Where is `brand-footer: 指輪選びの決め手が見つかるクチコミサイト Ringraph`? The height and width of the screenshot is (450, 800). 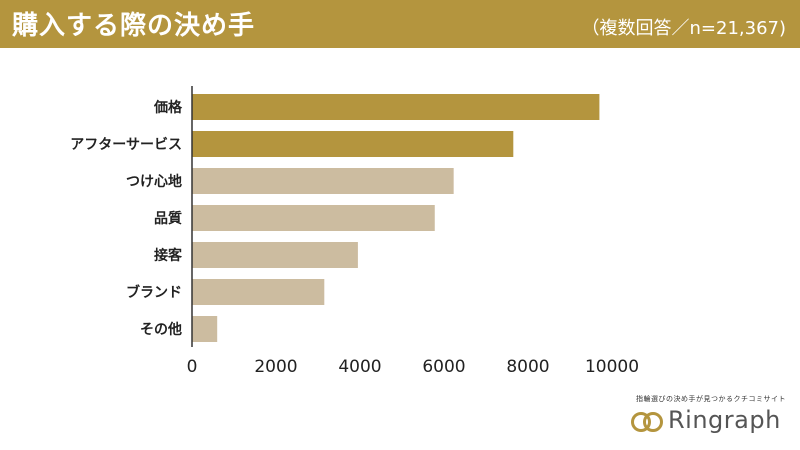 brand-footer: 指輪選びの決め手が見つかるクチコミサイト Ringraph is located at coordinates (700, 419).